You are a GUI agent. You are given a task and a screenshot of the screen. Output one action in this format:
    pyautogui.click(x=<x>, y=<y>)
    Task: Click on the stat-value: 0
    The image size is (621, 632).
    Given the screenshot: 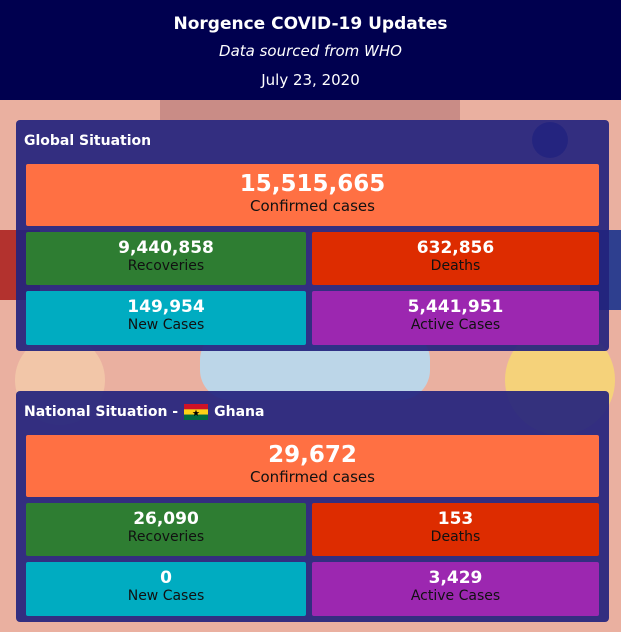 What is the action you would take?
    pyautogui.click(x=166, y=578)
    